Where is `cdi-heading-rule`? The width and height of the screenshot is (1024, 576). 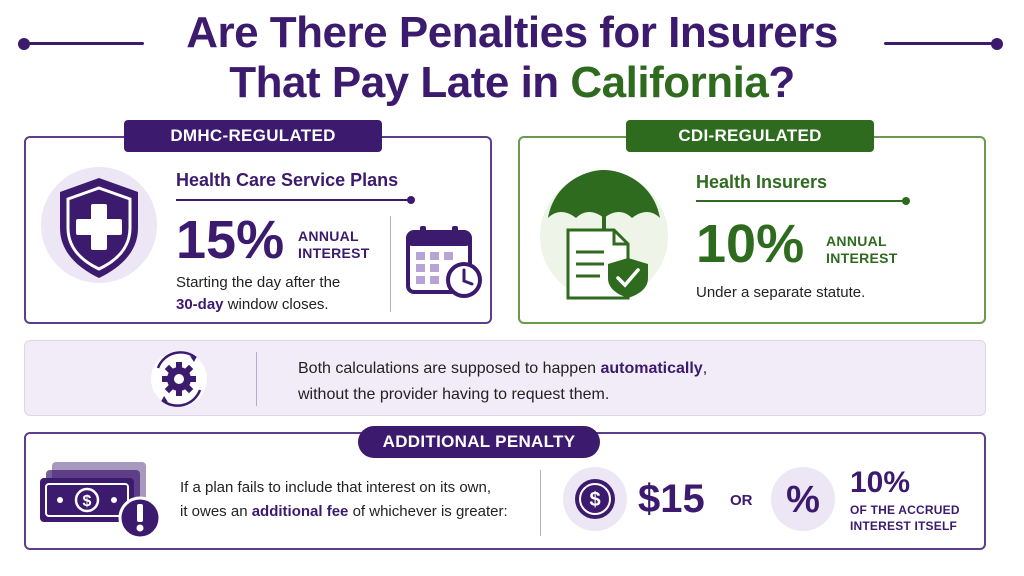 cdi-heading-rule is located at coordinates (801, 201).